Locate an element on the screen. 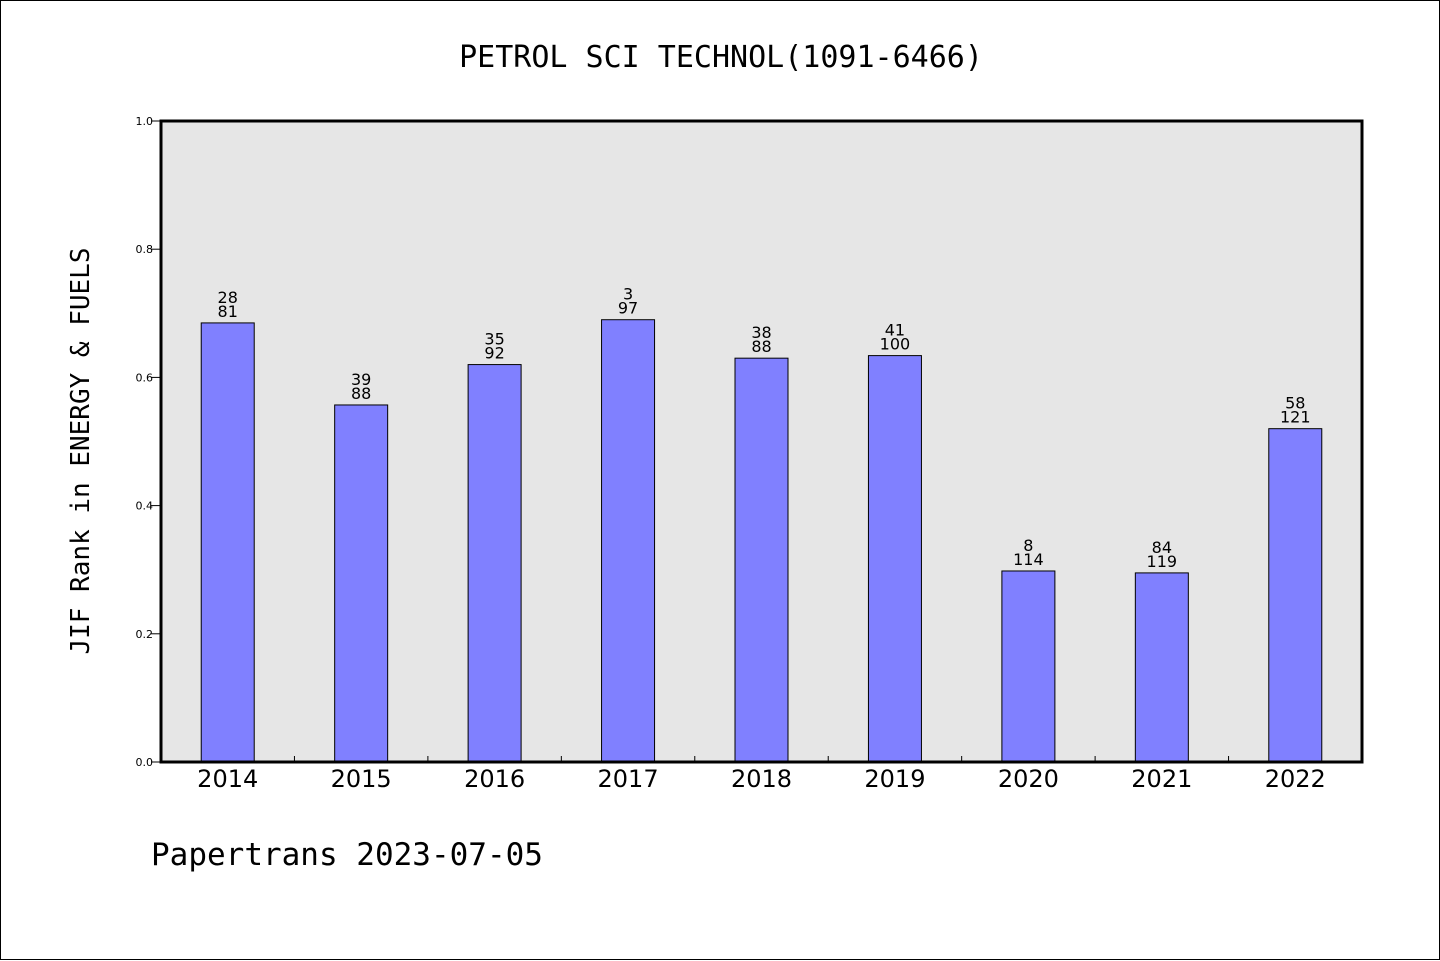  bar-2019 is located at coordinates (894, 559).